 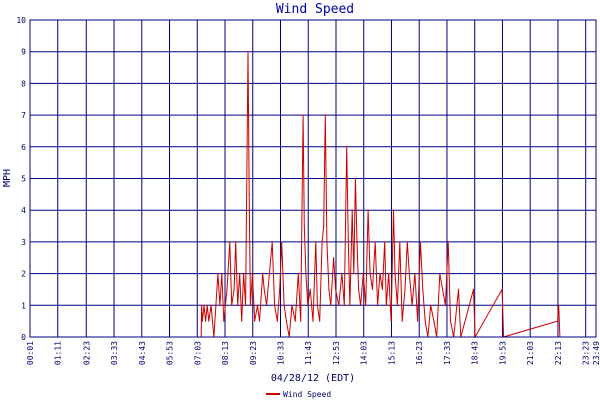 I want to click on x-tick-label: 11:43, so click(x=308, y=353).